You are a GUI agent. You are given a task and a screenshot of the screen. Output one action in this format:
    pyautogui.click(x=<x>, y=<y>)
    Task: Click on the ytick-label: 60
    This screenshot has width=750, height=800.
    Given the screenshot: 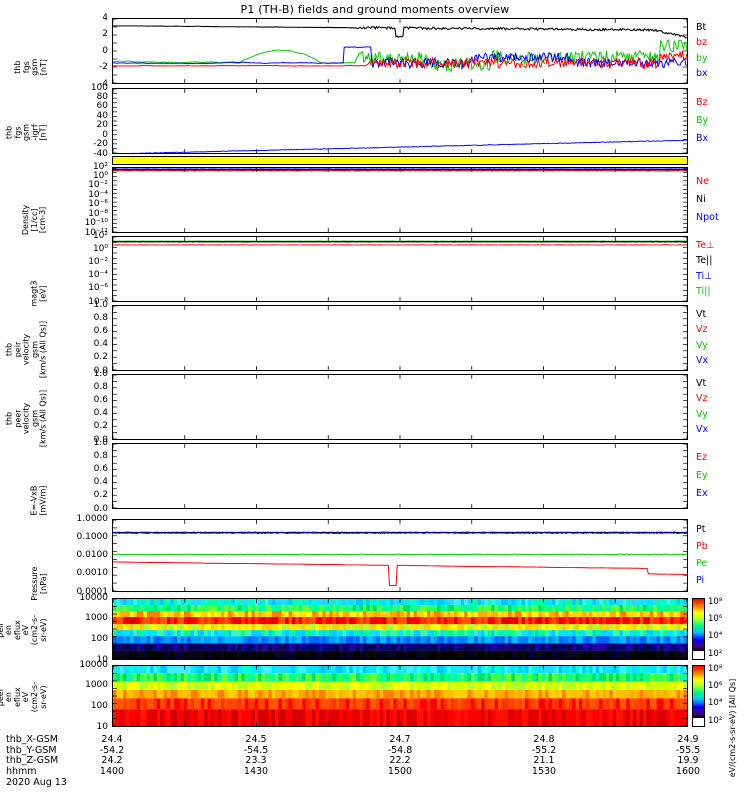 What is the action you would take?
    pyautogui.click(x=102, y=106)
    